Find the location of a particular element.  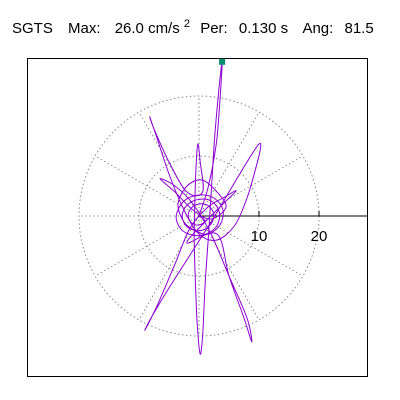

header-max-value: 26.0 cm/s is located at coordinates (147, 28).